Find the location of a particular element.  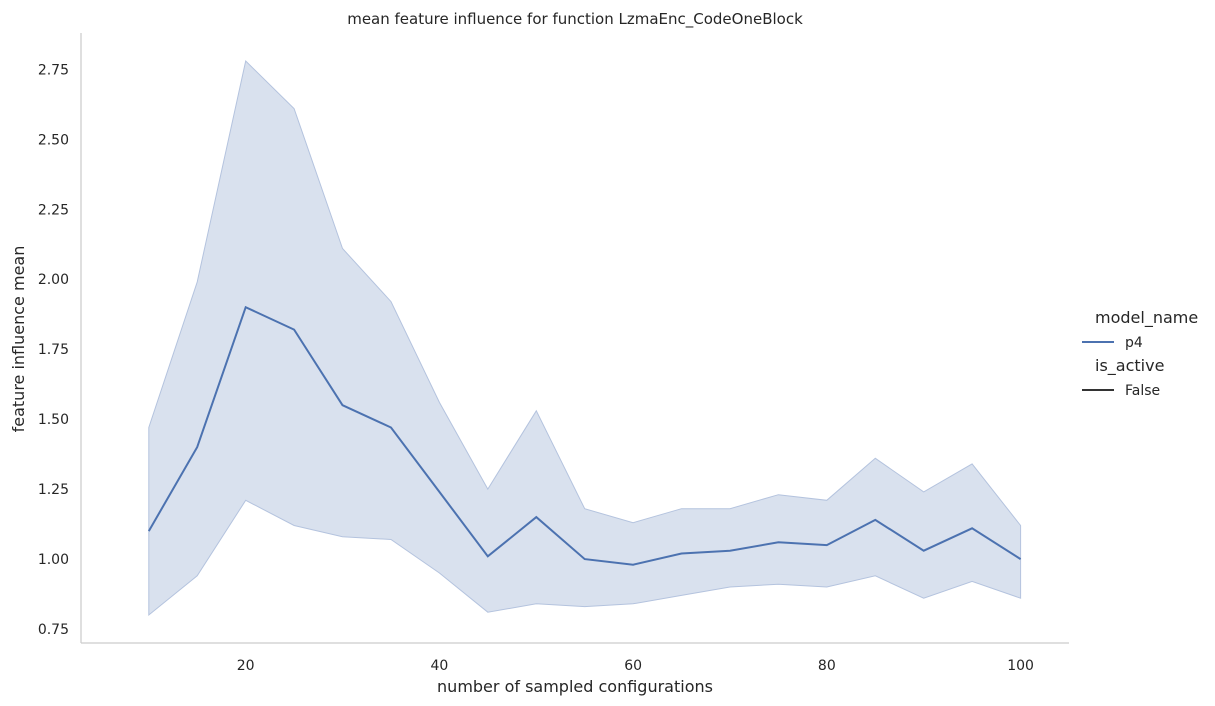

x-tick-label: 100 is located at coordinates (1020, 666).